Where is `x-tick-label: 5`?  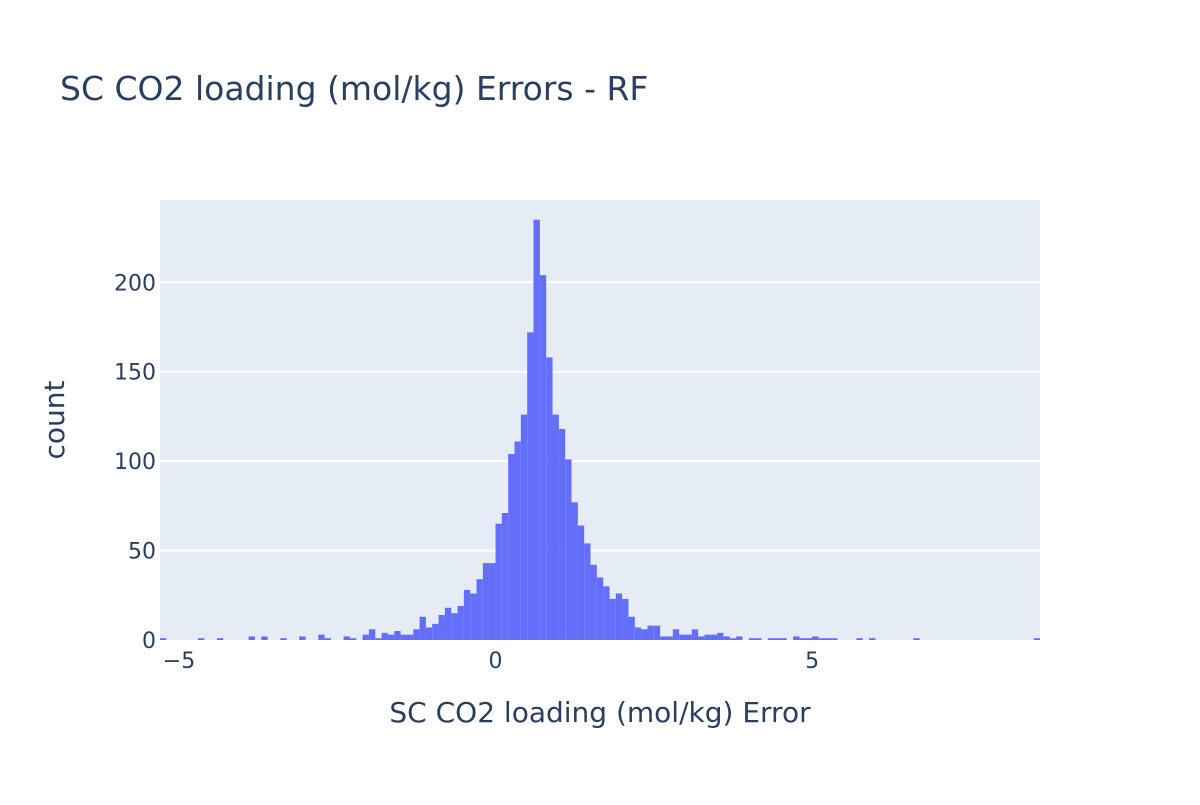
x-tick-label: 5 is located at coordinates (812, 661).